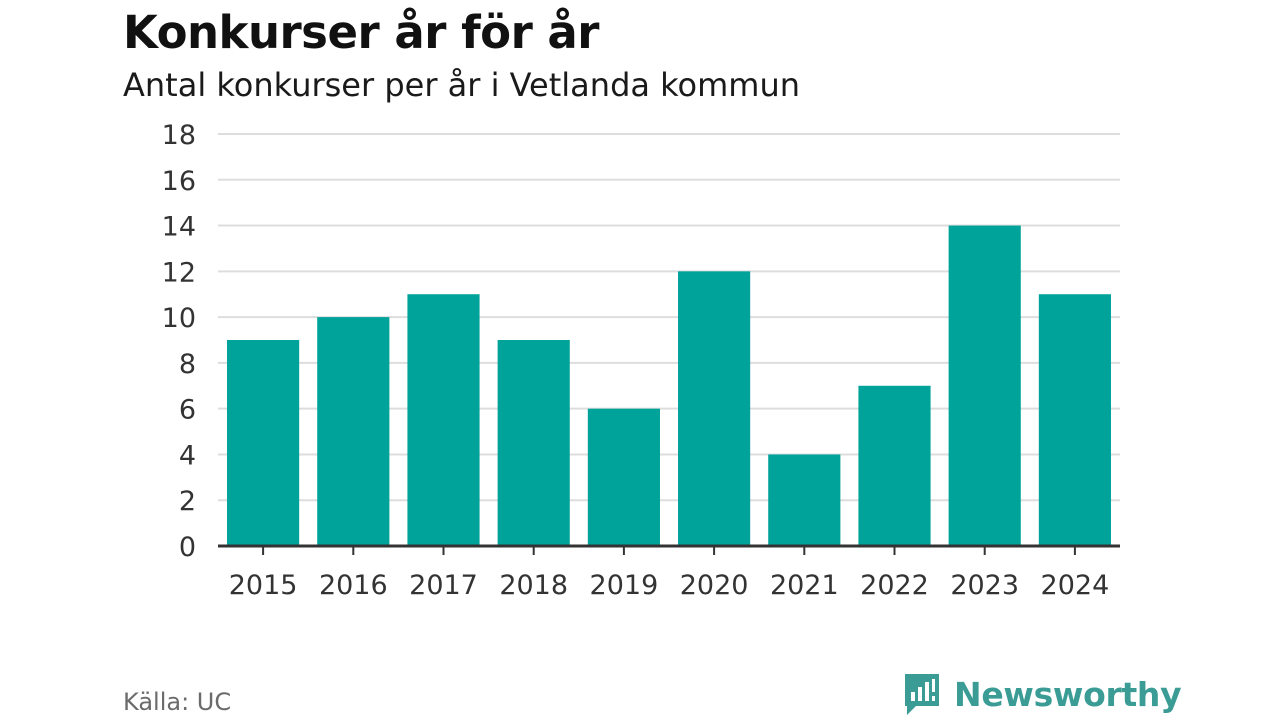 This screenshot has width=1280, height=720. What do you see at coordinates (1075, 585) in the screenshot?
I see `x-tick-label: 2024` at bounding box center [1075, 585].